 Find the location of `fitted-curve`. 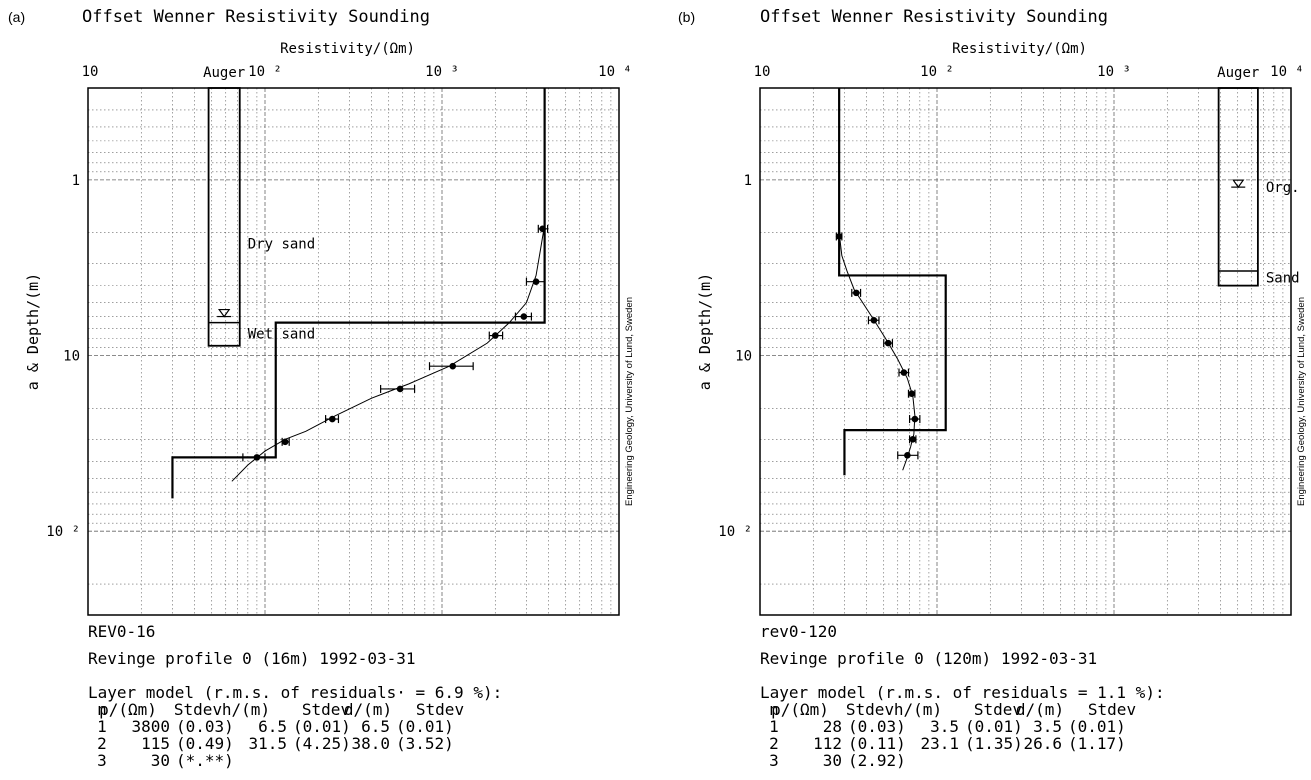

fitted-curve is located at coordinates (877, 351).